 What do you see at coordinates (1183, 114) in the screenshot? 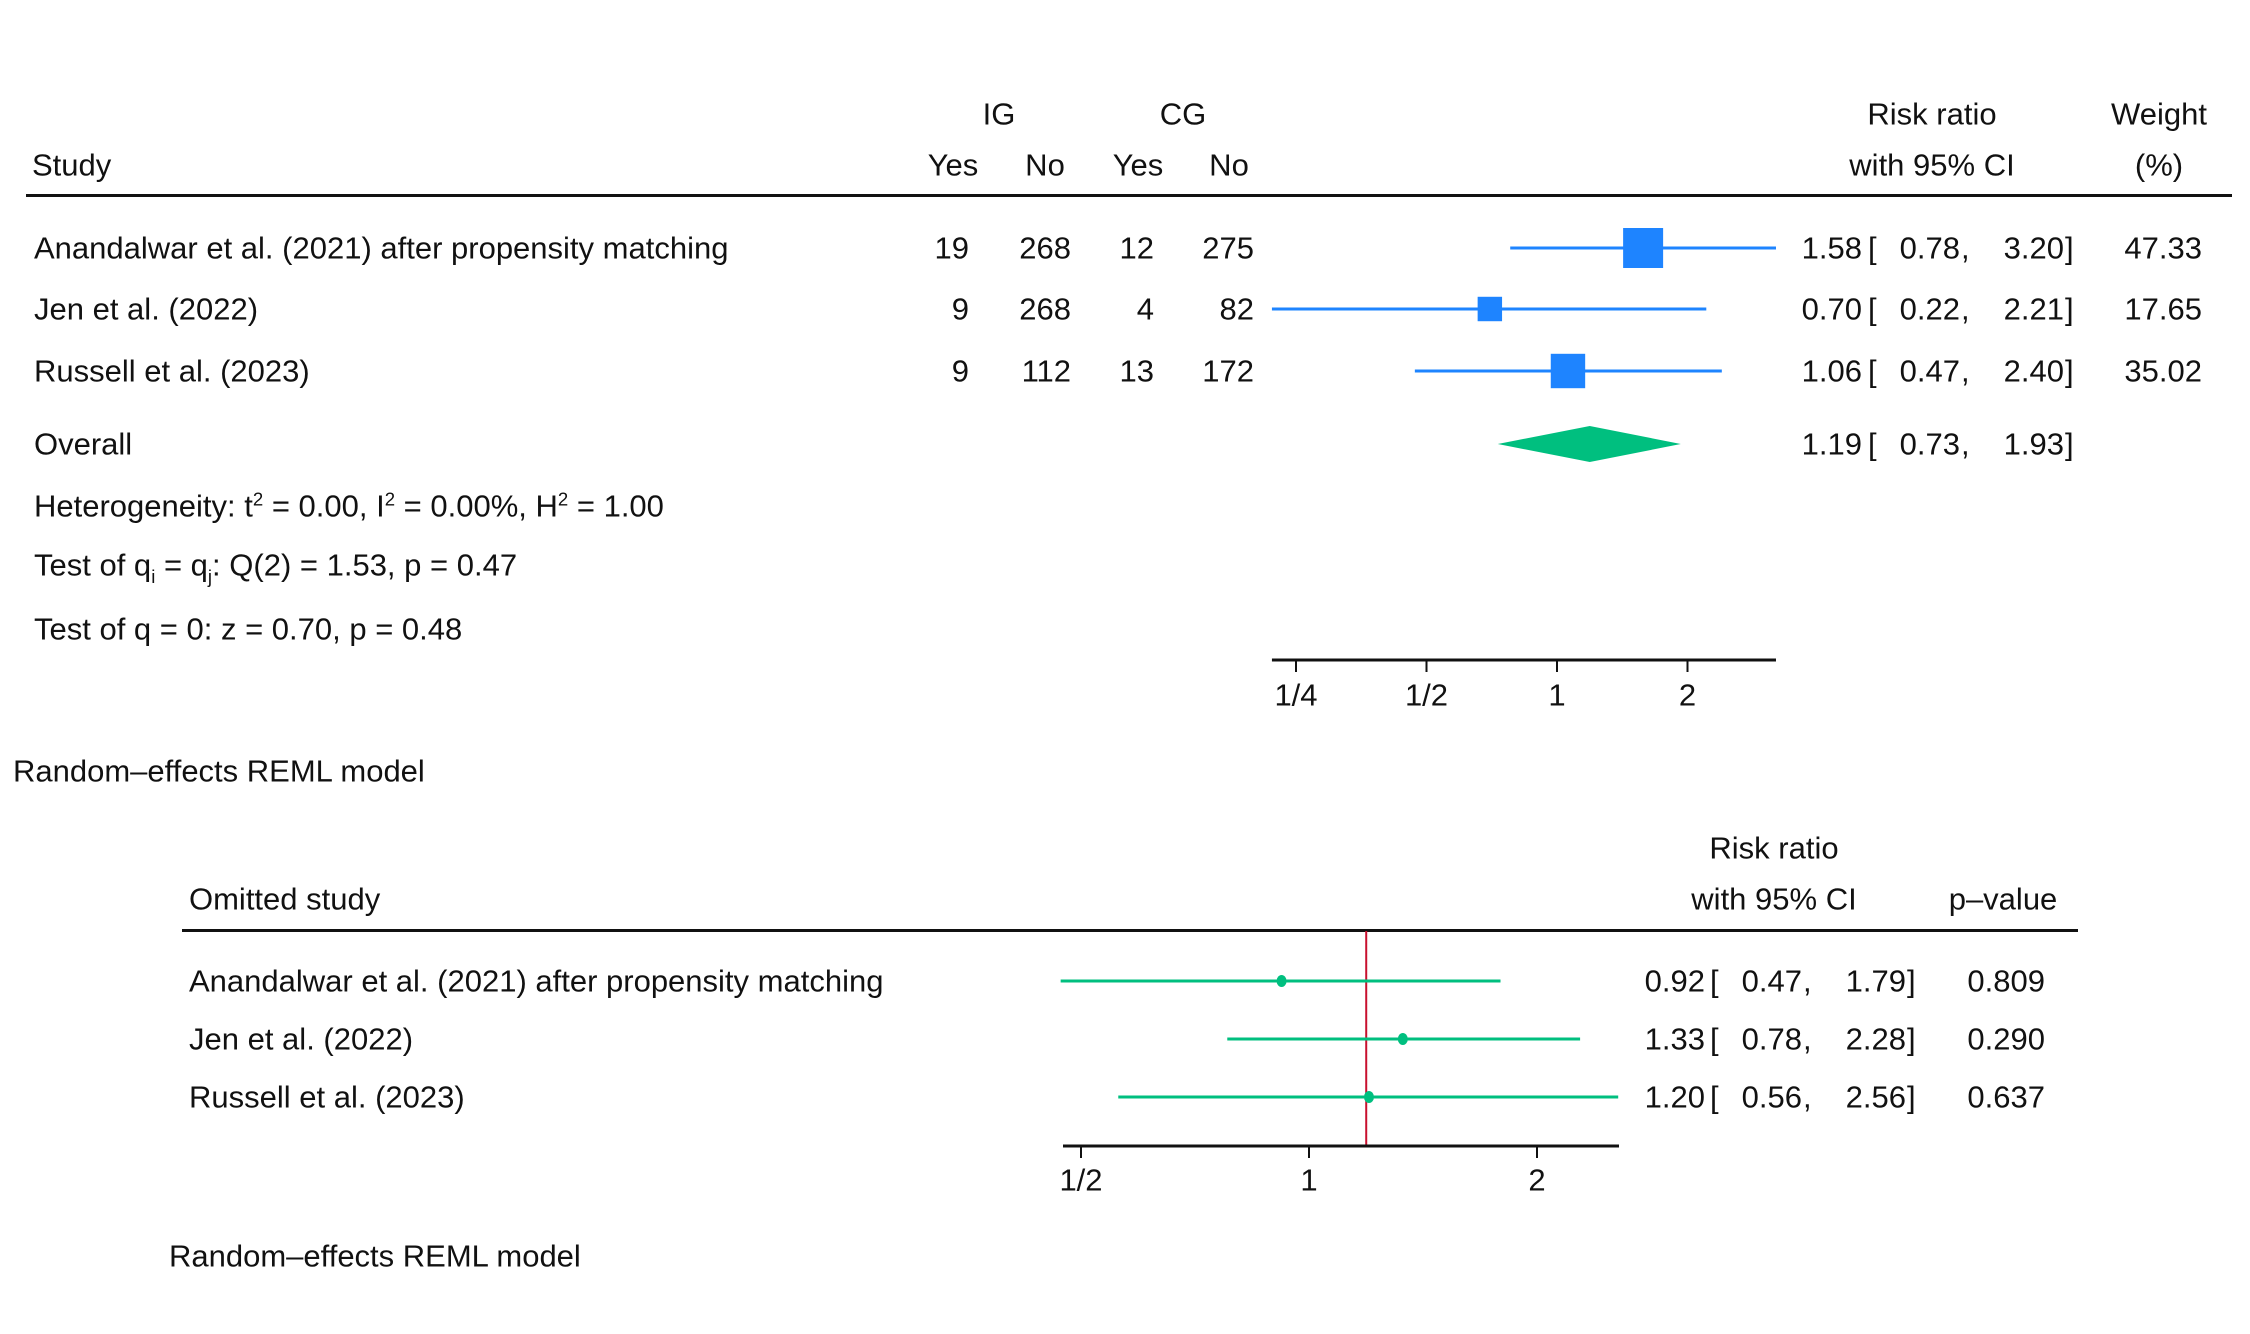
I see `header-cg: CG` at bounding box center [1183, 114].